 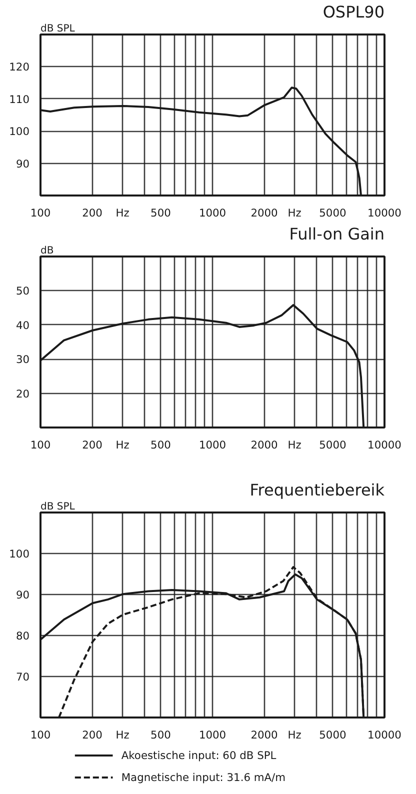 What do you see at coordinates (23, 393) in the screenshot?
I see `y-tick-label: 20` at bounding box center [23, 393].